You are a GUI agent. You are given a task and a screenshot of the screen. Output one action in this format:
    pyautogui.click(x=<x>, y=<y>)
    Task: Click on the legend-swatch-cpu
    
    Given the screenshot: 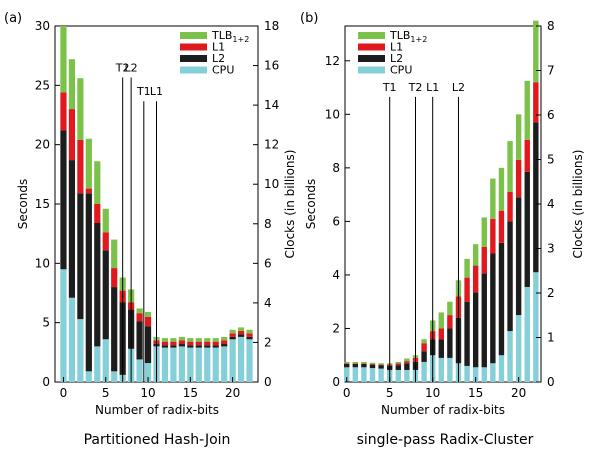 What is the action you would take?
    pyautogui.click(x=193, y=70)
    